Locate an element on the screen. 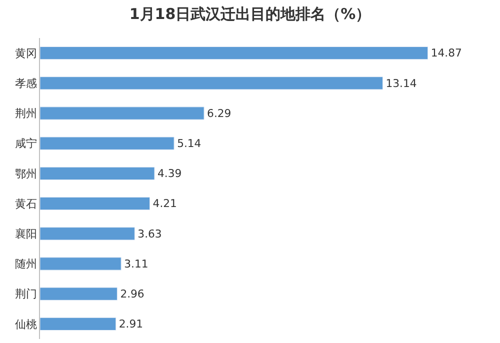  data-label: 5.14 is located at coordinates (189, 143).